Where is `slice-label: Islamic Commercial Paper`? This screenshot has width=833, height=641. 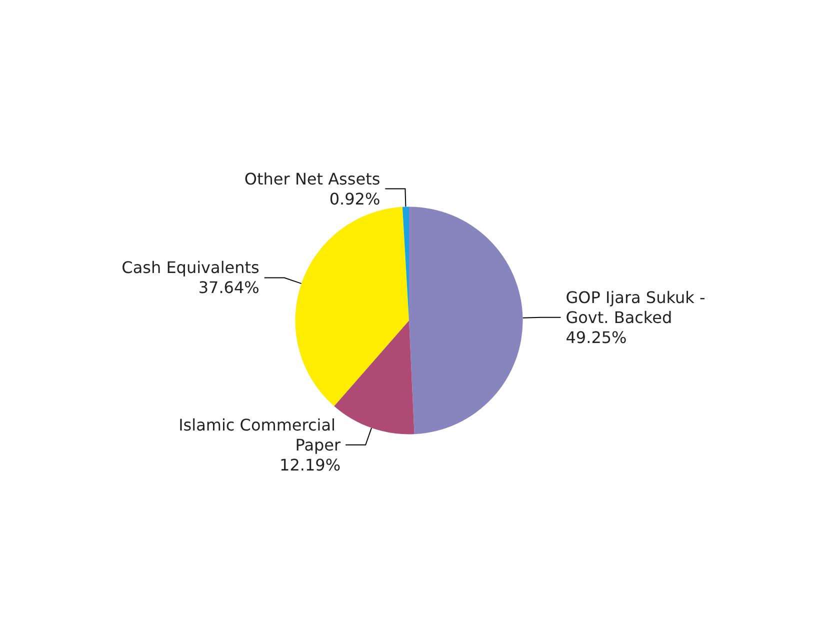 slice-label: Islamic Commercial Paper is located at coordinates (259, 434).